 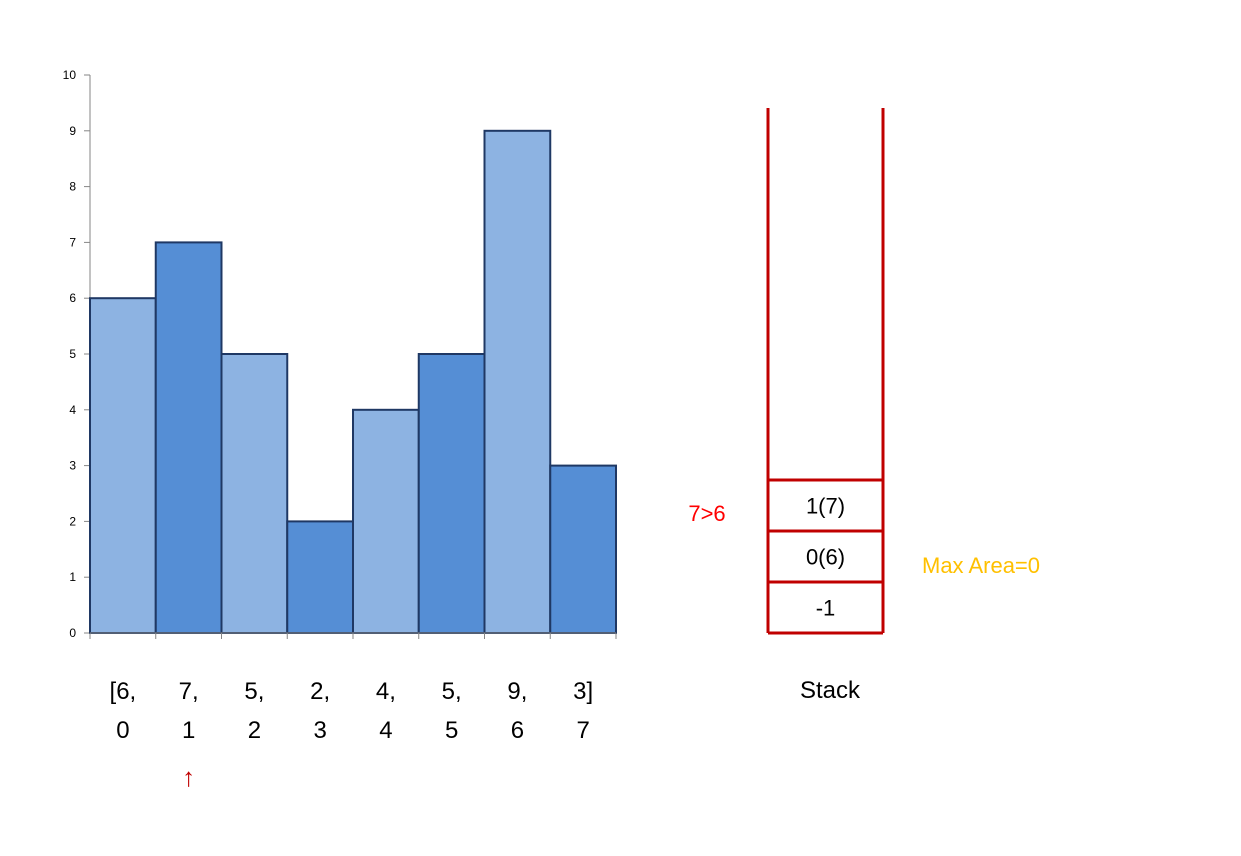 I want to click on y-tick-label: 3, so click(x=72, y=466).